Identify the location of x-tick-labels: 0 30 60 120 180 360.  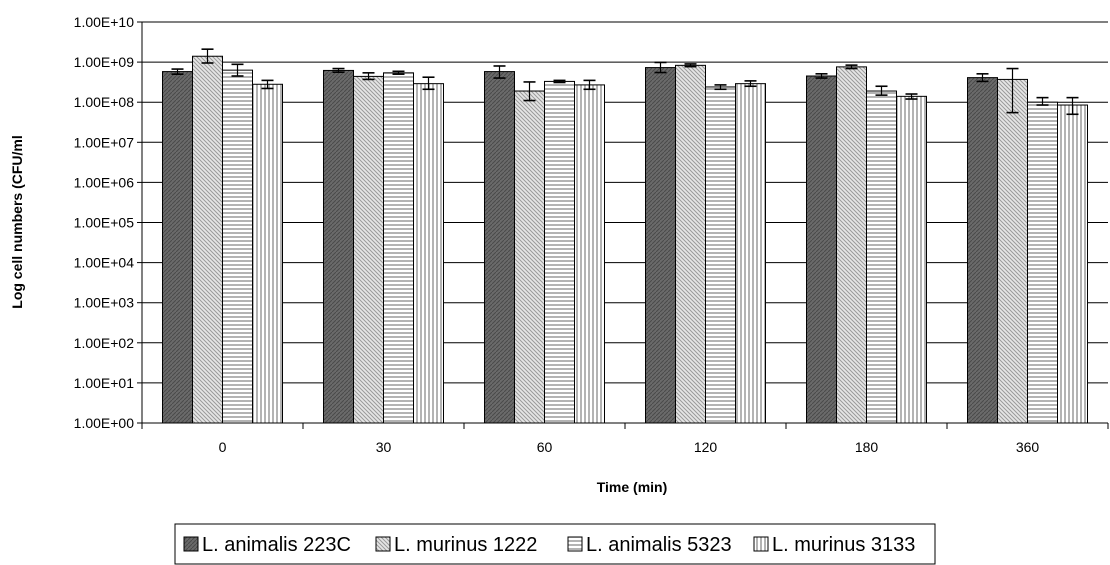
(629, 447).